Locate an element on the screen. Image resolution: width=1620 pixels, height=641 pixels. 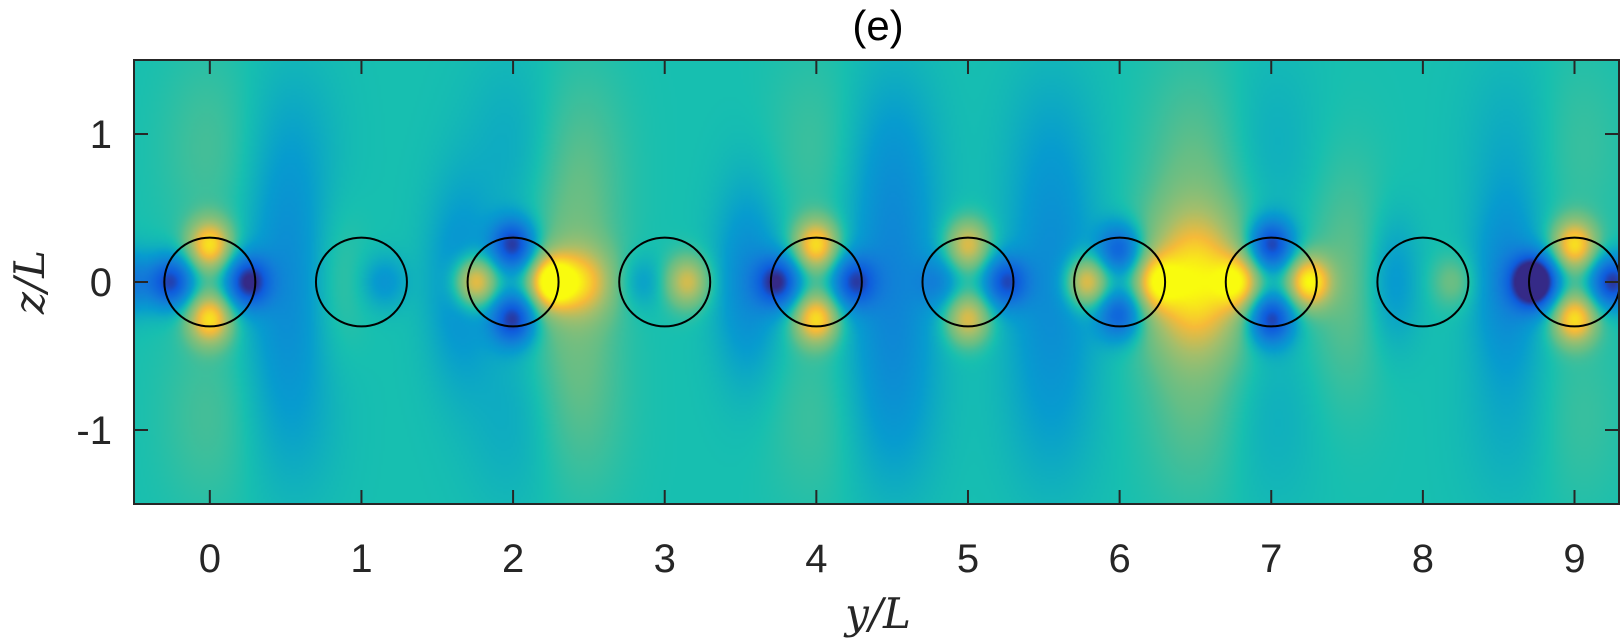
chart-title: (e) is located at coordinates (877, 25).